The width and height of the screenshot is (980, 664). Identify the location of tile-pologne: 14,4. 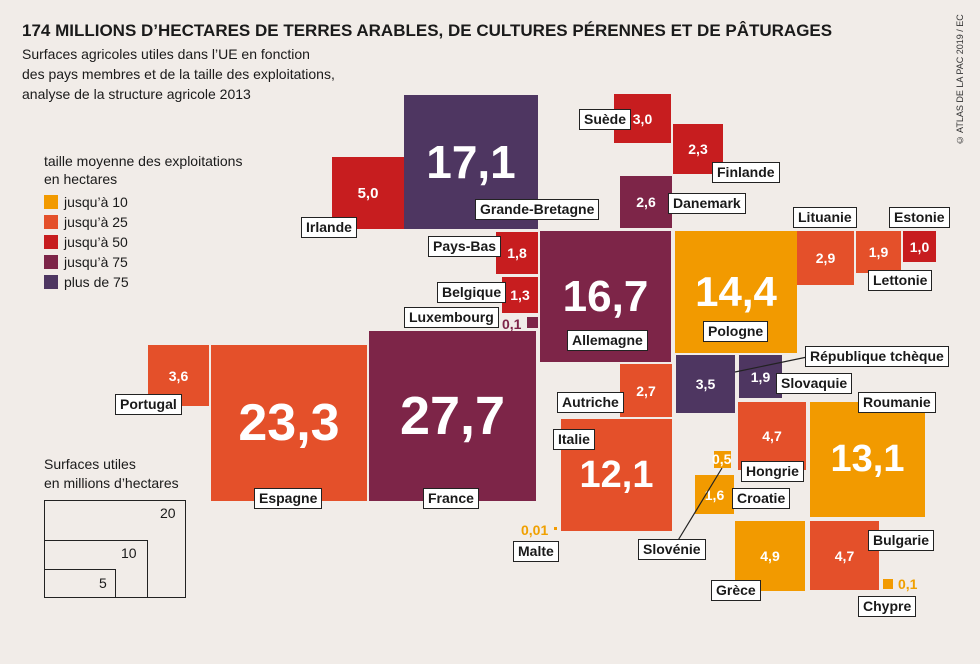
(736, 292).